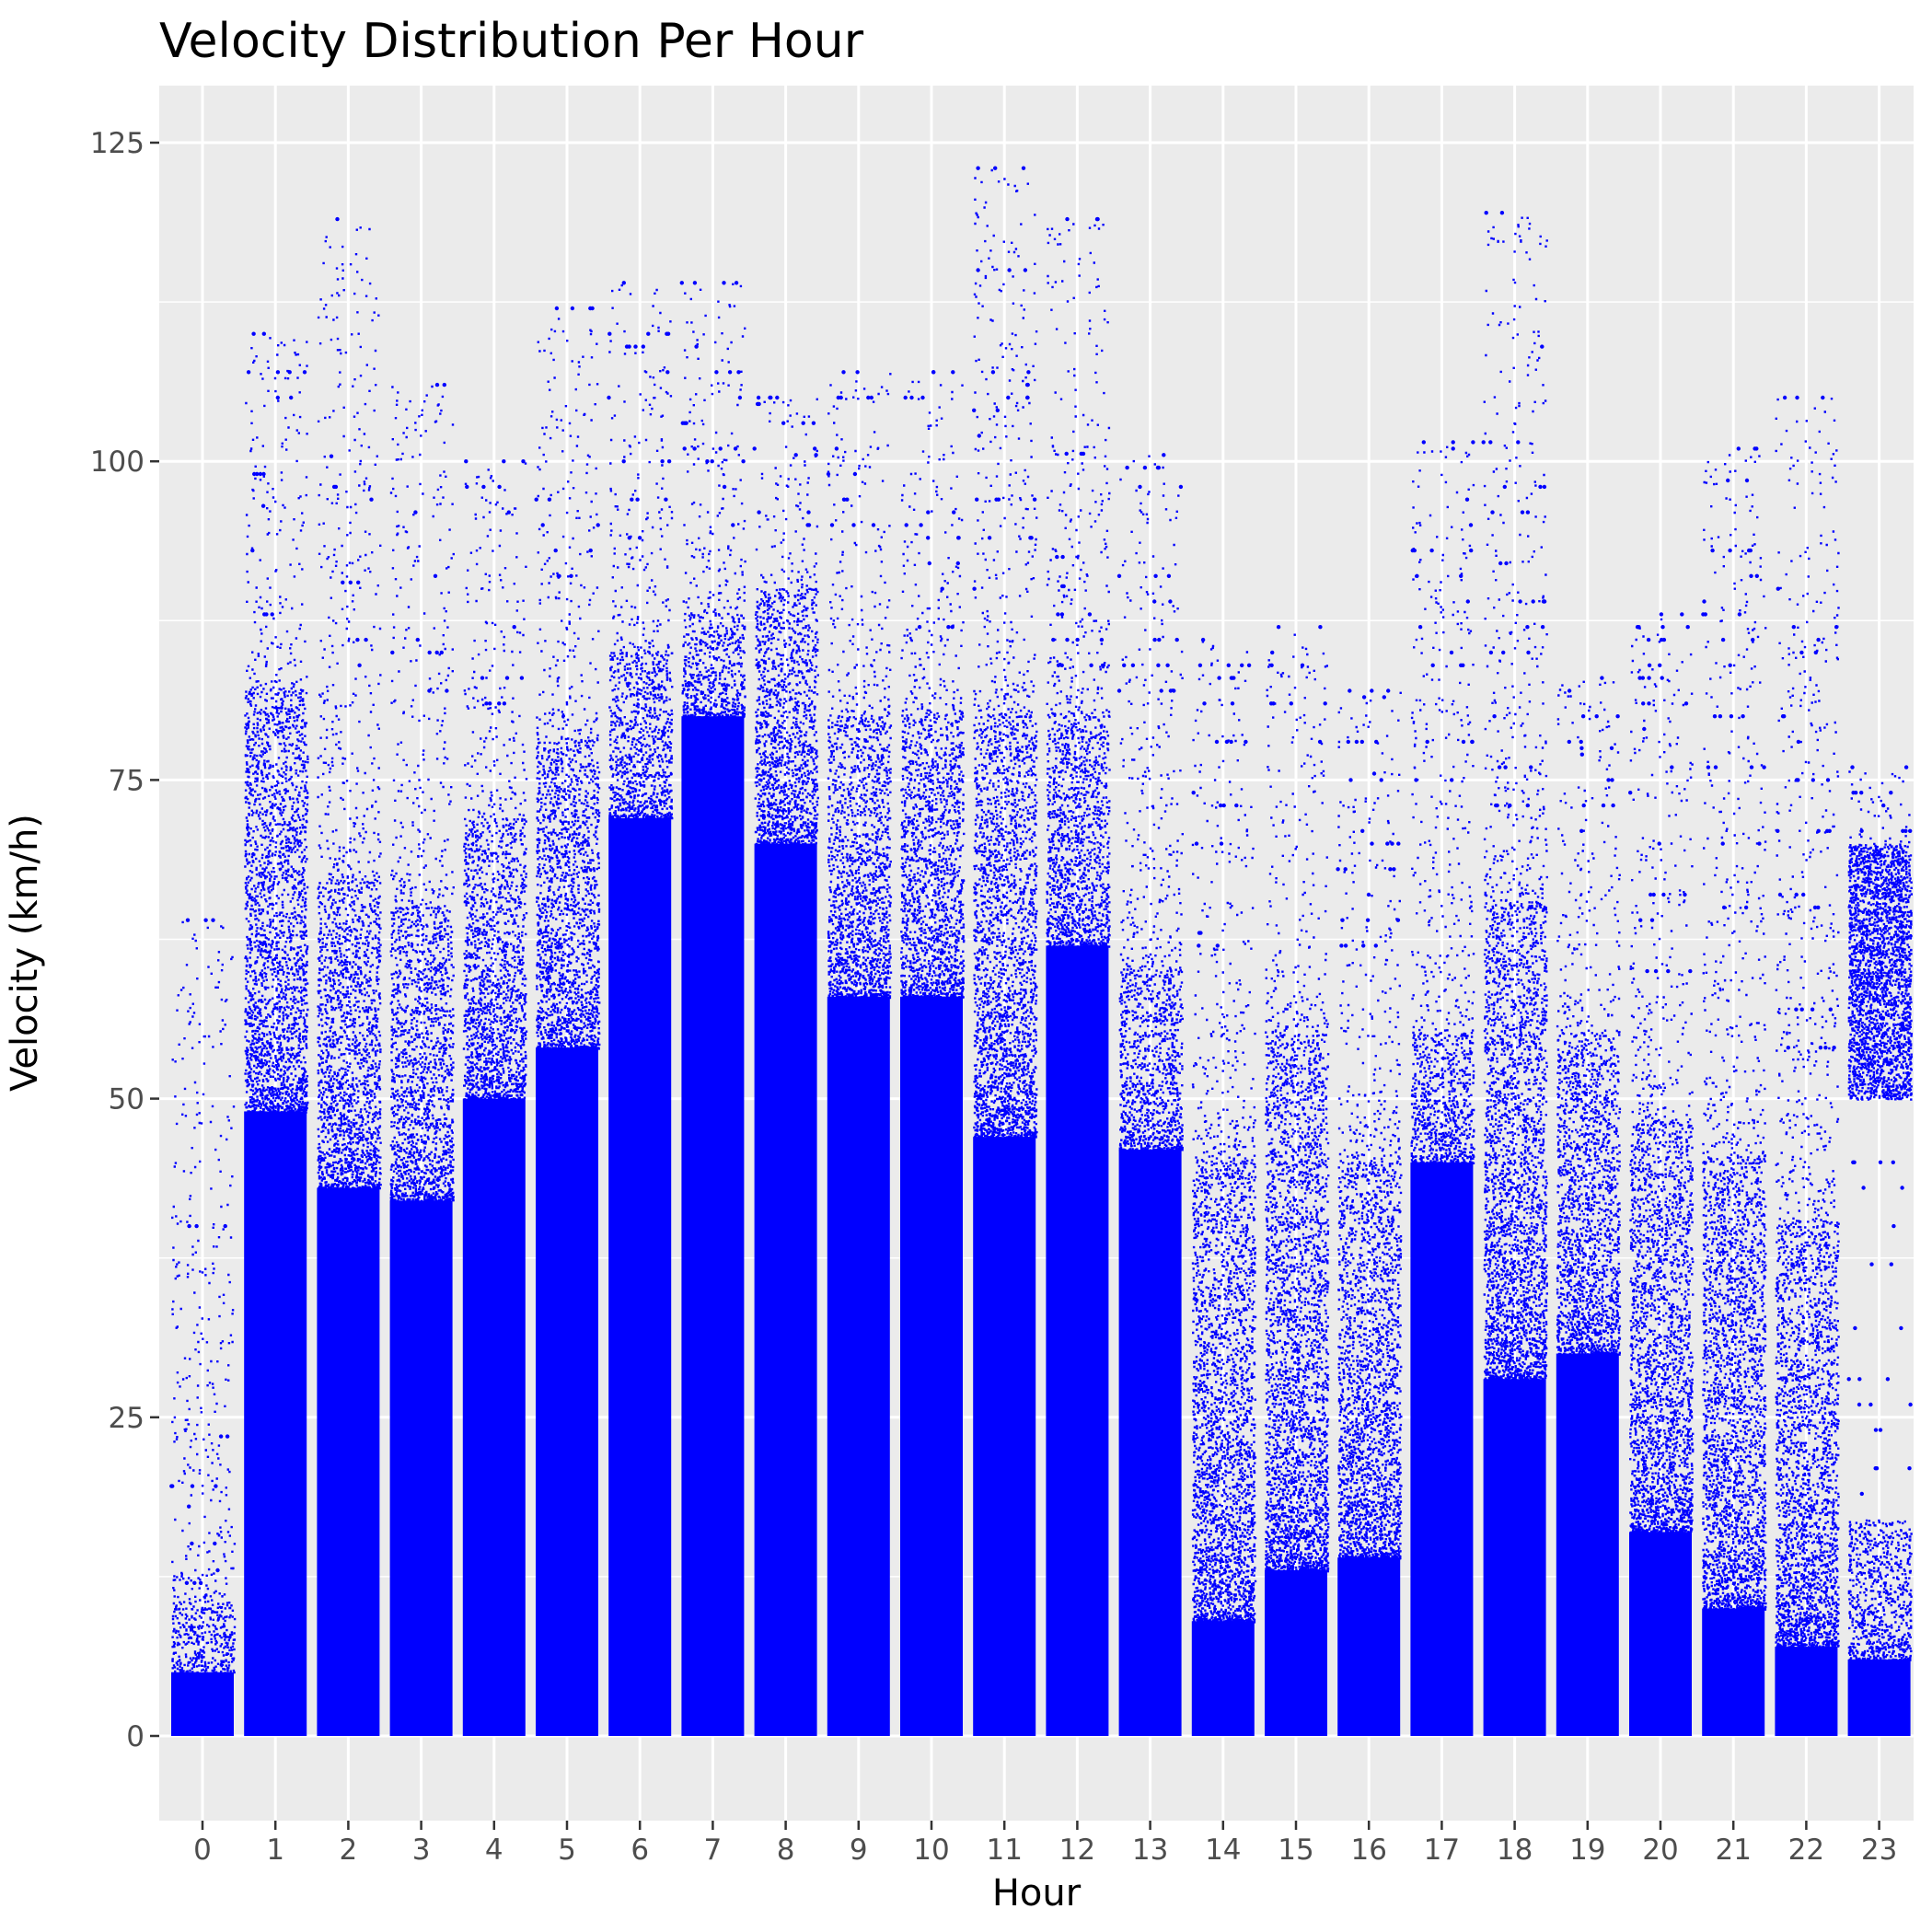 Image resolution: width=1932 pixels, height=1932 pixels. I want to click on x-axis-title: Hour, so click(1037, 1894).